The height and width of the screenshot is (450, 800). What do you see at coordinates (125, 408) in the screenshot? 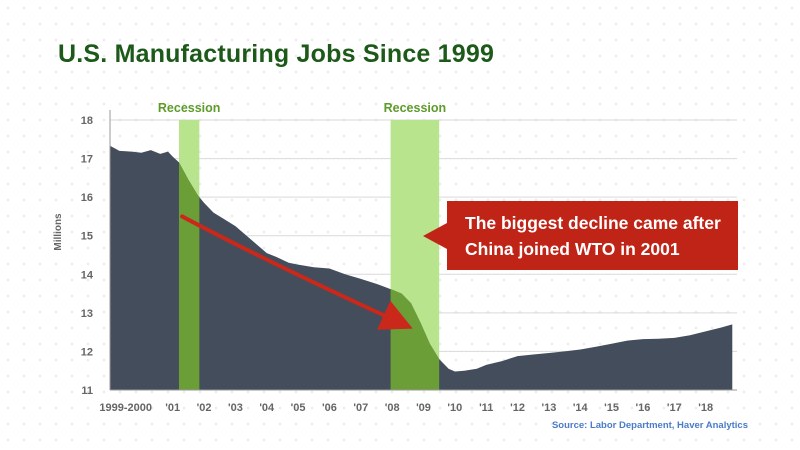
I see `x-tick-label: 1999-2000` at bounding box center [125, 408].